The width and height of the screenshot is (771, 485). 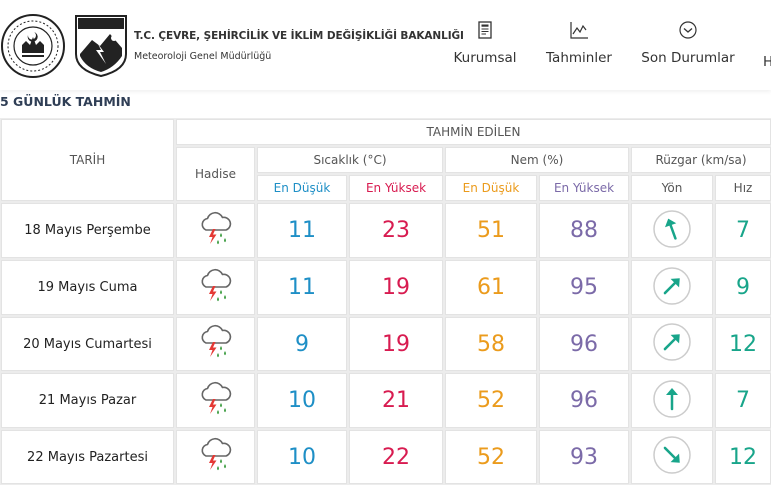 What do you see at coordinates (473, 132) in the screenshot?
I see `column-group-forecast-text: TAHMİN EDİLEN` at bounding box center [473, 132].